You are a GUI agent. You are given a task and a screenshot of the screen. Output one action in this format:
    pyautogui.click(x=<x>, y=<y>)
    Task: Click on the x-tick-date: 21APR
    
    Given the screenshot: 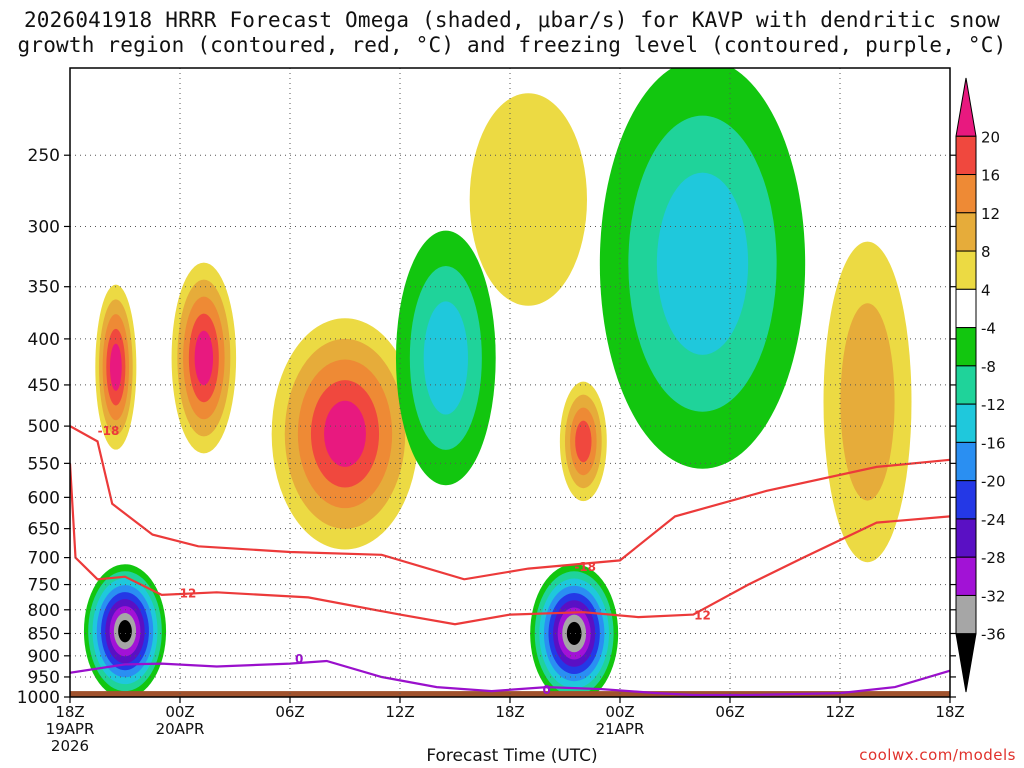 What is the action you would take?
    pyautogui.click(x=620, y=729)
    